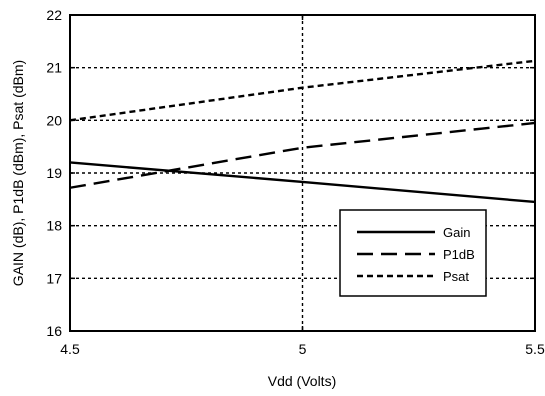  What do you see at coordinates (413, 253) in the screenshot?
I see `legend: Gain P1dB Psat` at bounding box center [413, 253].